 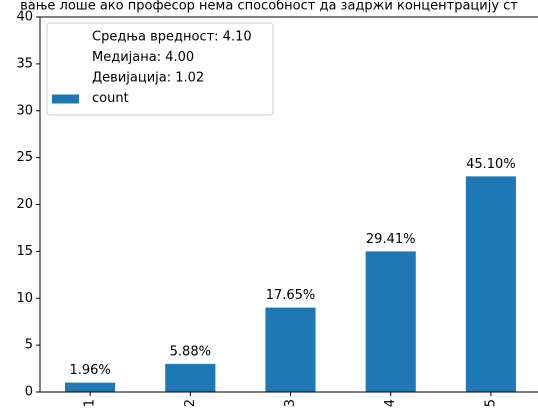 What do you see at coordinates (391, 239) in the screenshot?
I see `value-label: 29.41%` at bounding box center [391, 239].